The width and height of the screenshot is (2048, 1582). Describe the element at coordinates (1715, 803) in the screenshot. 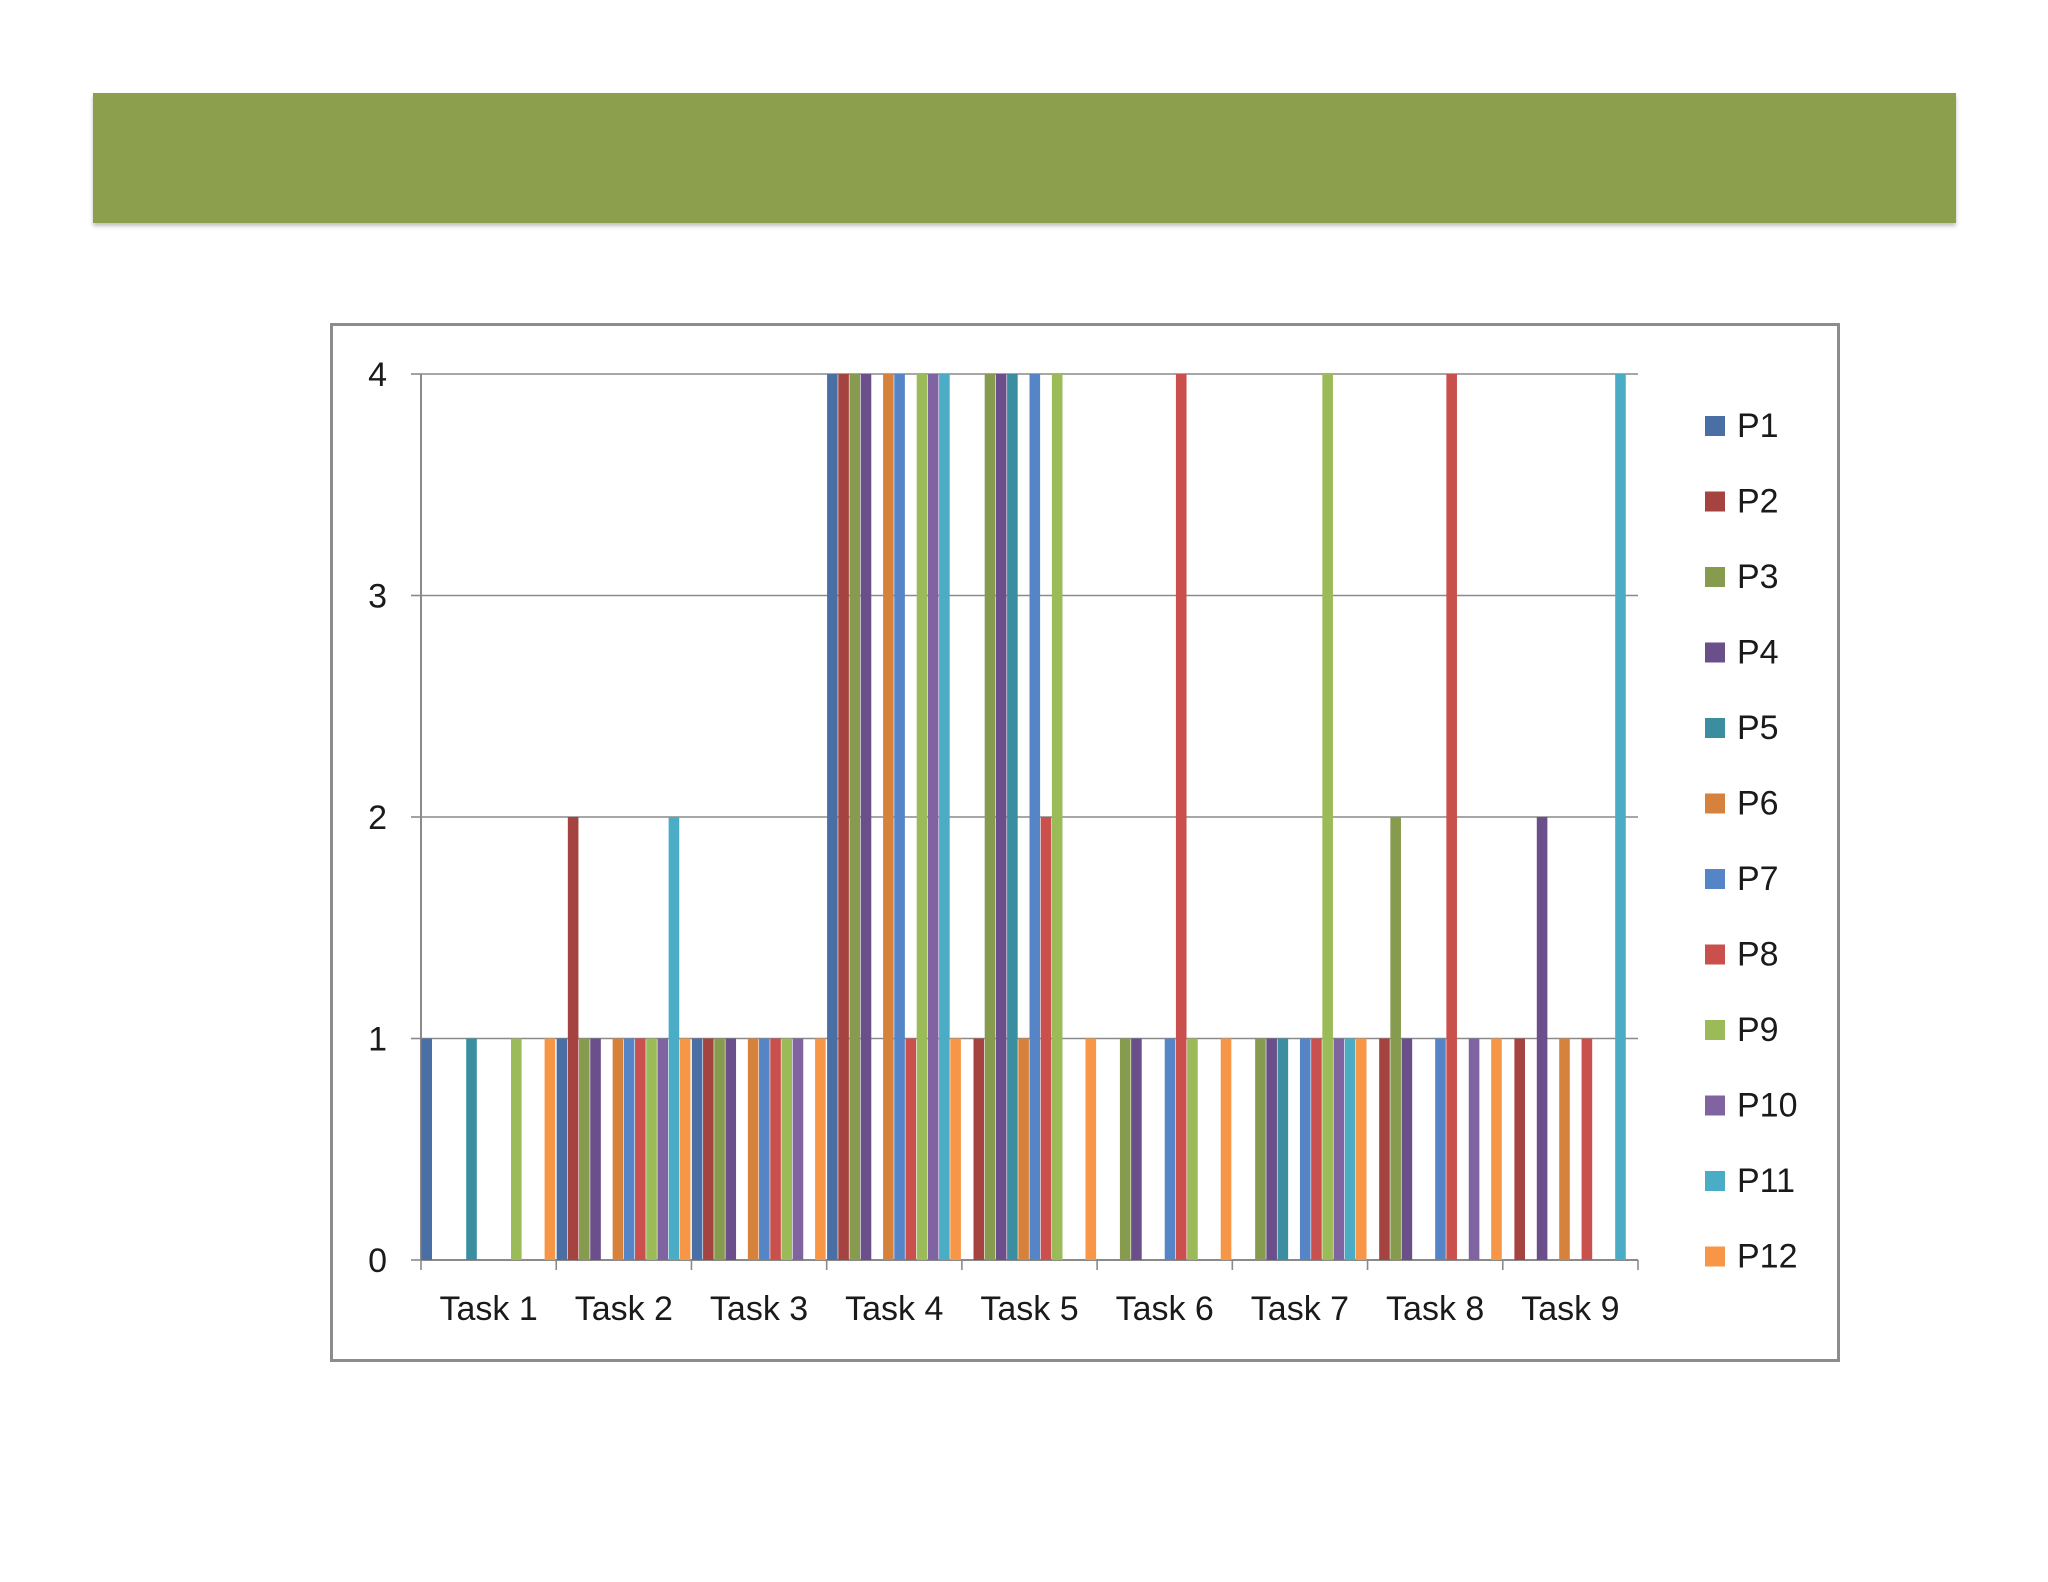

I see `legend-swatch-p6` at that location.